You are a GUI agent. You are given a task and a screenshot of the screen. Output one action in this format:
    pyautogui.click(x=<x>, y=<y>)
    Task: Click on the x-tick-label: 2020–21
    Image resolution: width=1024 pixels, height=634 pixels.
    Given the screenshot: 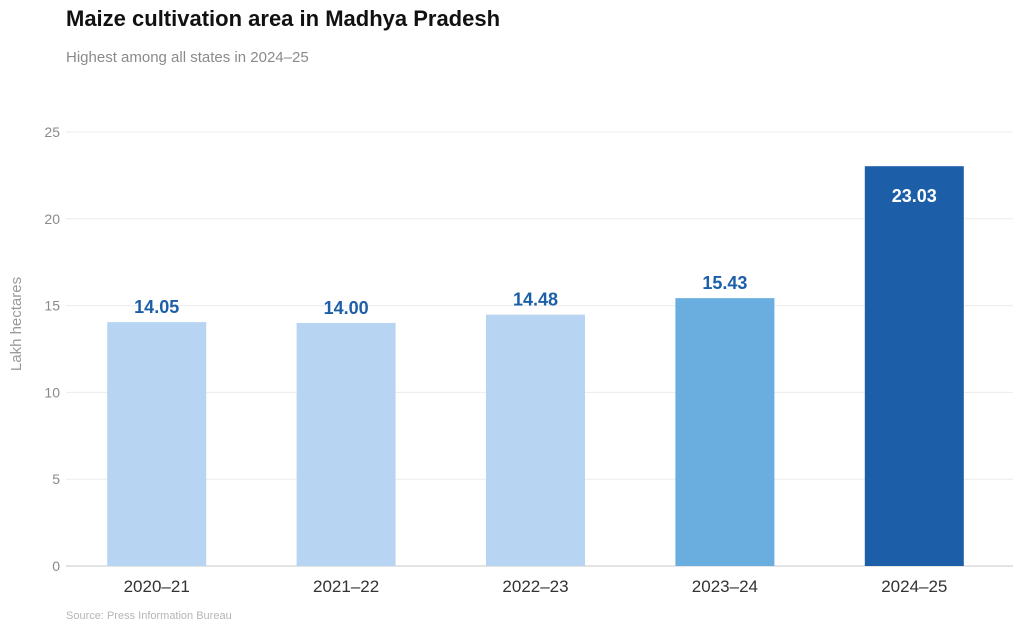 What is the action you would take?
    pyautogui.click(x=157, y=586)
    